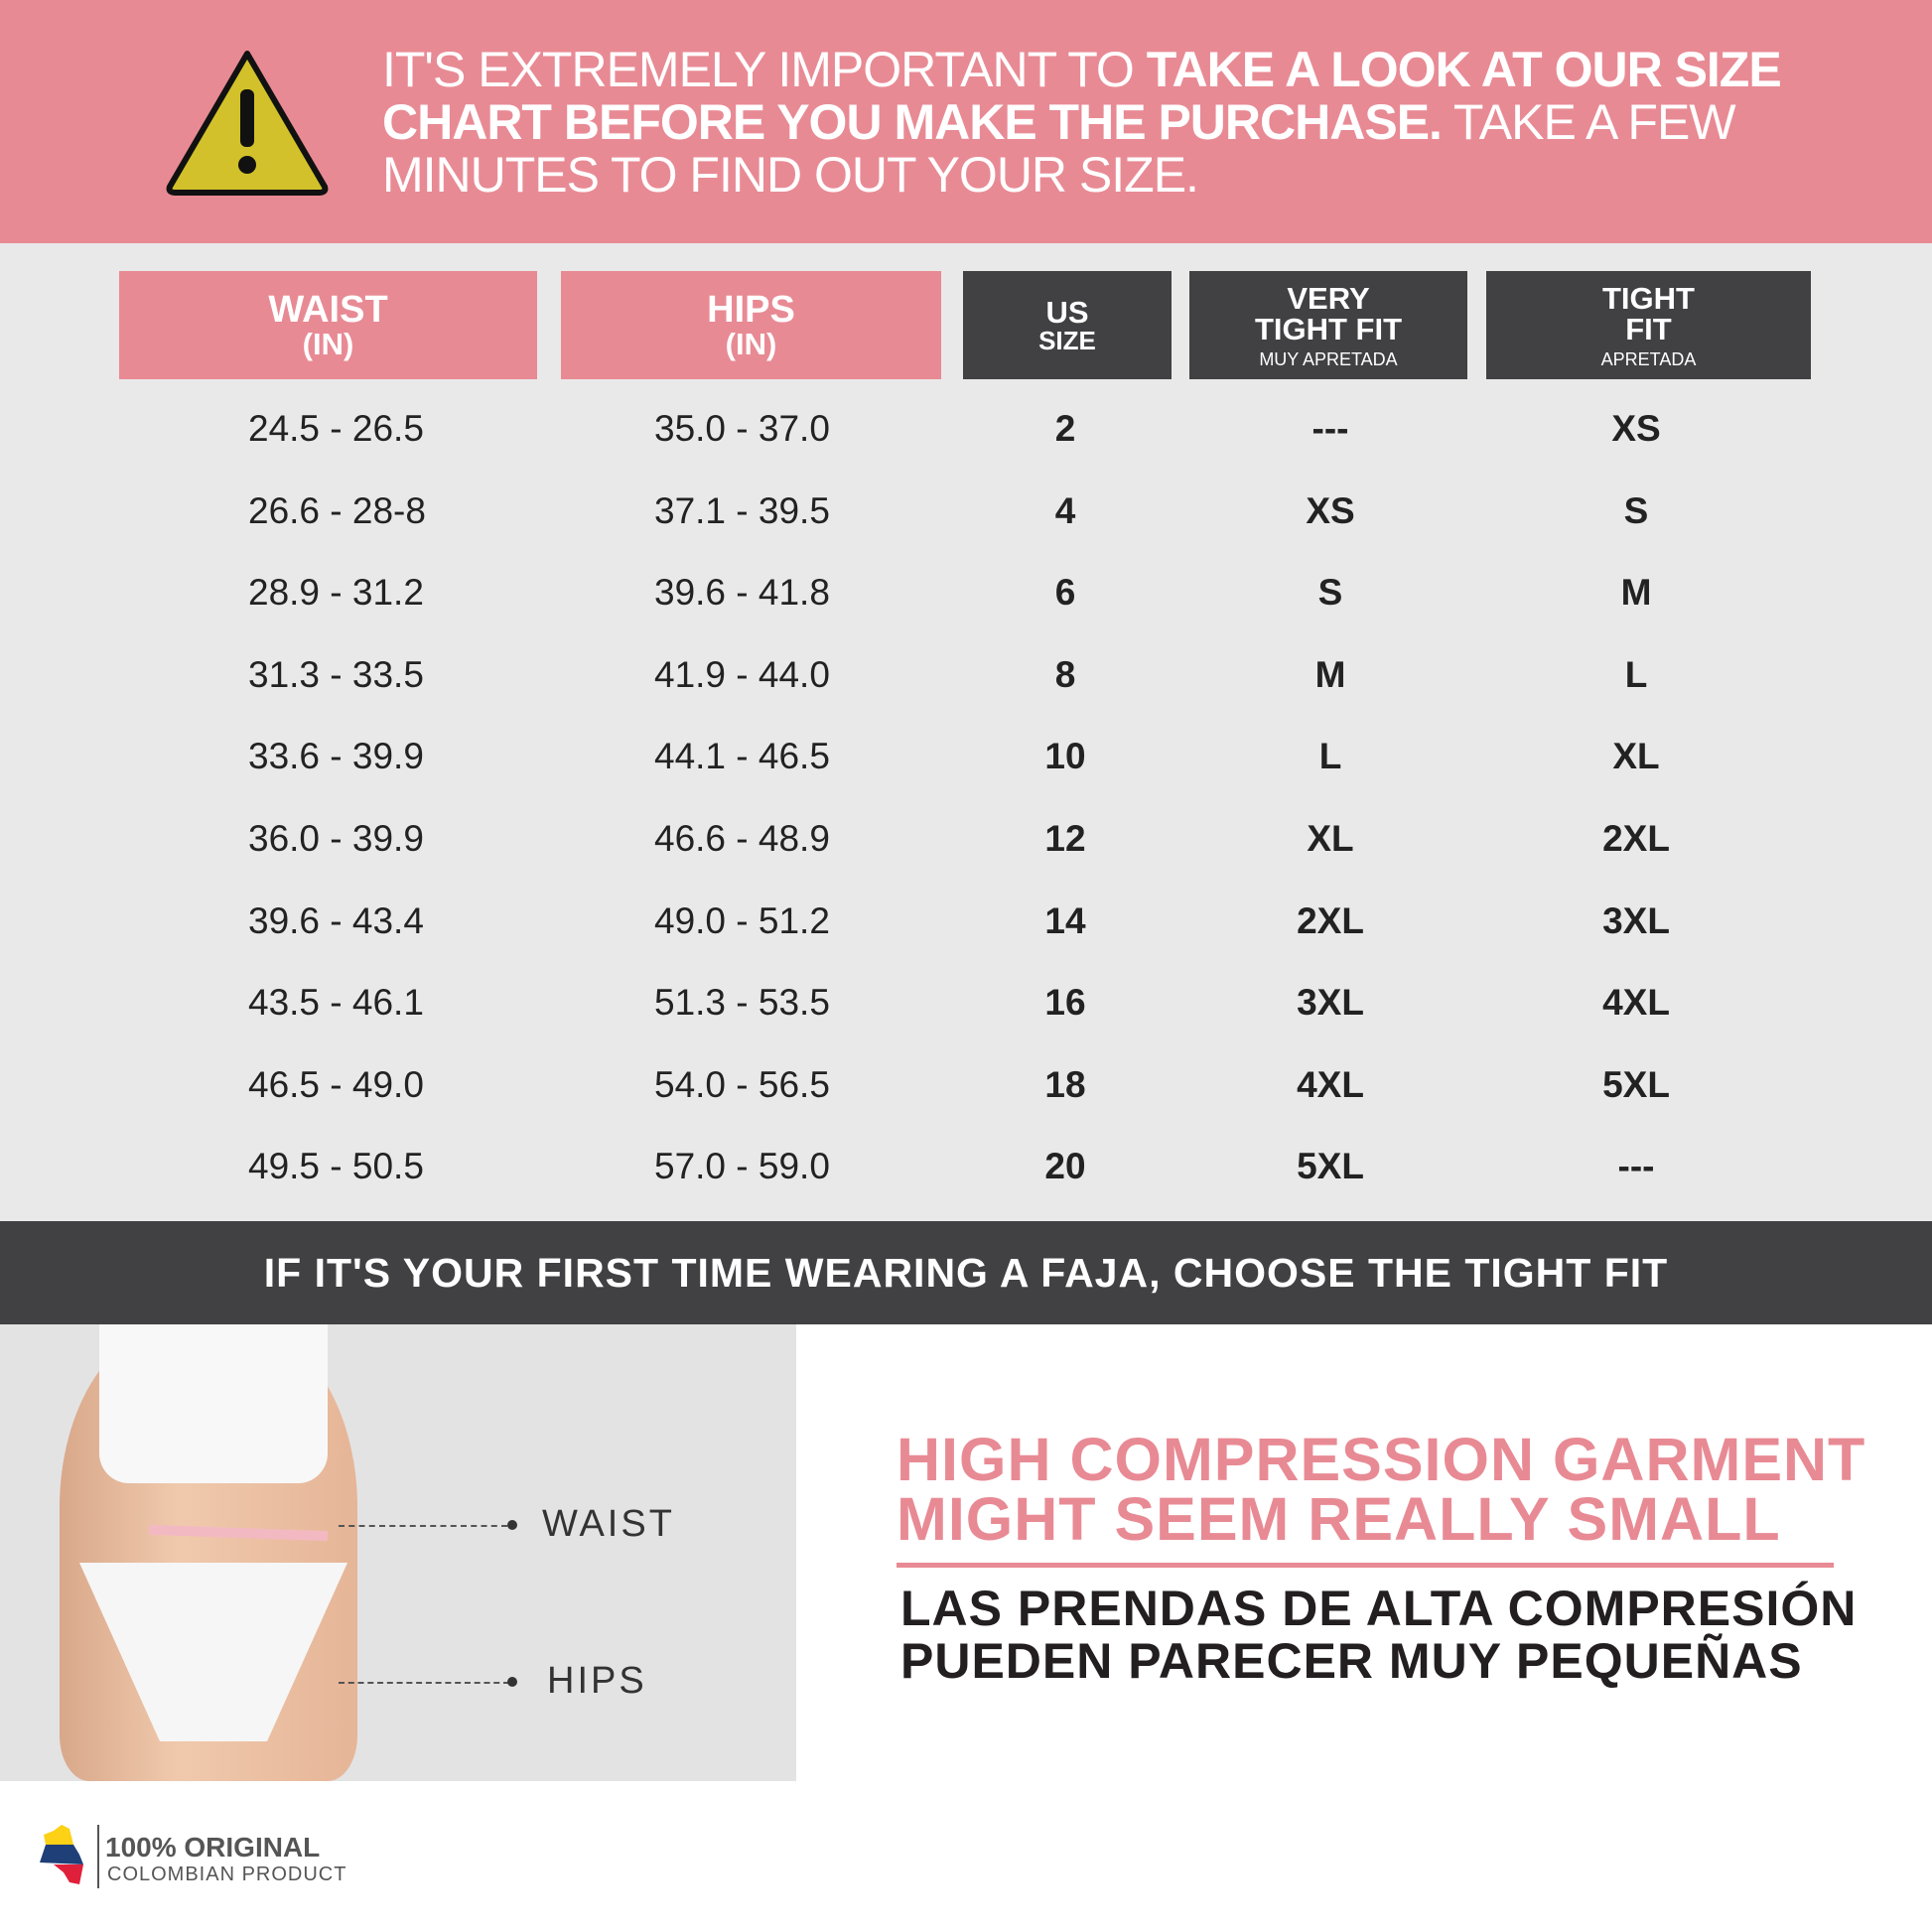 This screenshot has width=1932, height=1932. I want to click on header-hips: HIPS (IN), so click(751, 325).